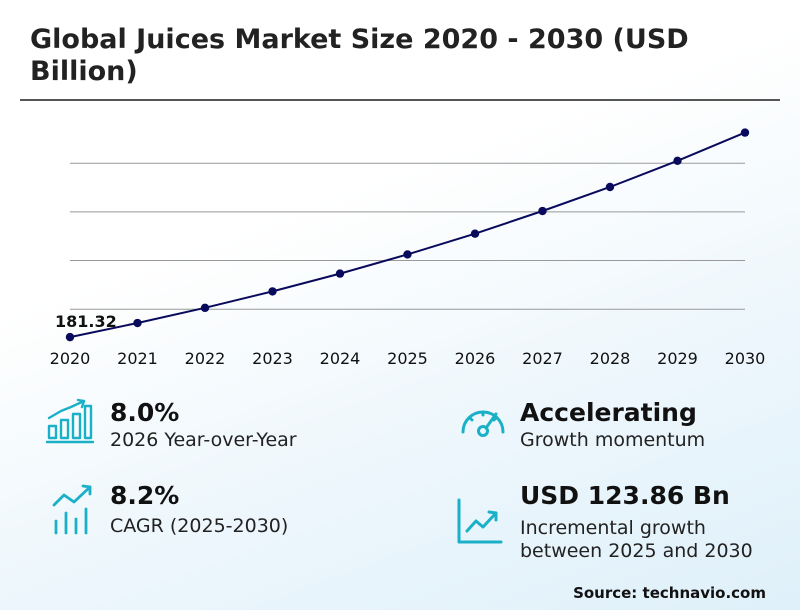 The height and width of the screenshot is (610, 800). Describe the element at coordinates (542, 211) in the screenshot. I see `data-point-2027` at that location.